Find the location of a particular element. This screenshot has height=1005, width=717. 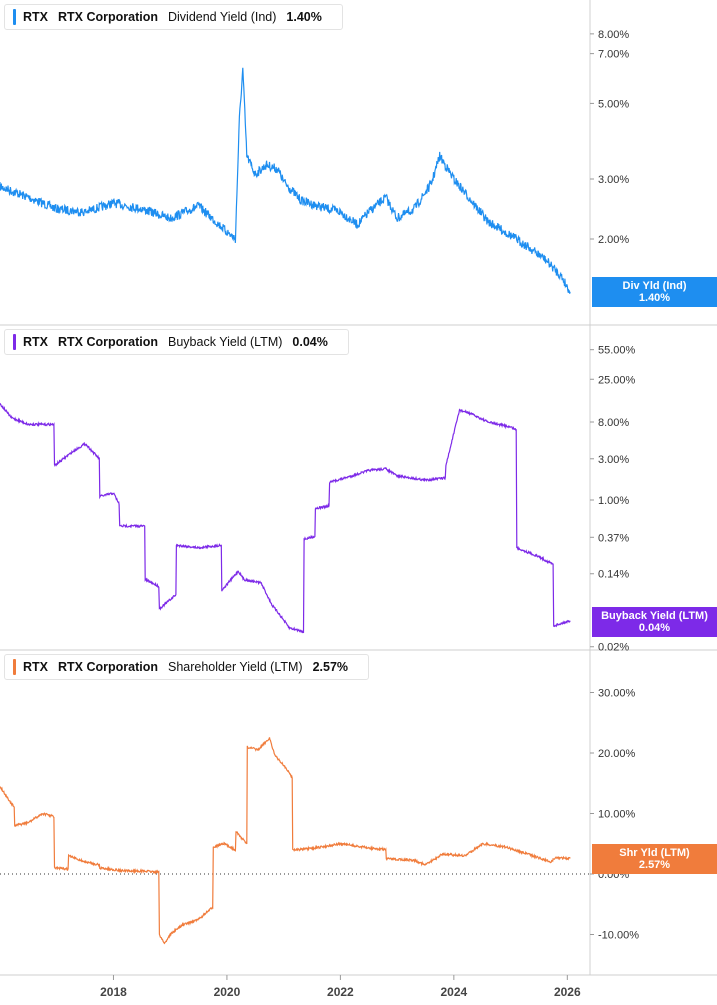

legend-value: 1.40% is located at coordinates (304, 17).